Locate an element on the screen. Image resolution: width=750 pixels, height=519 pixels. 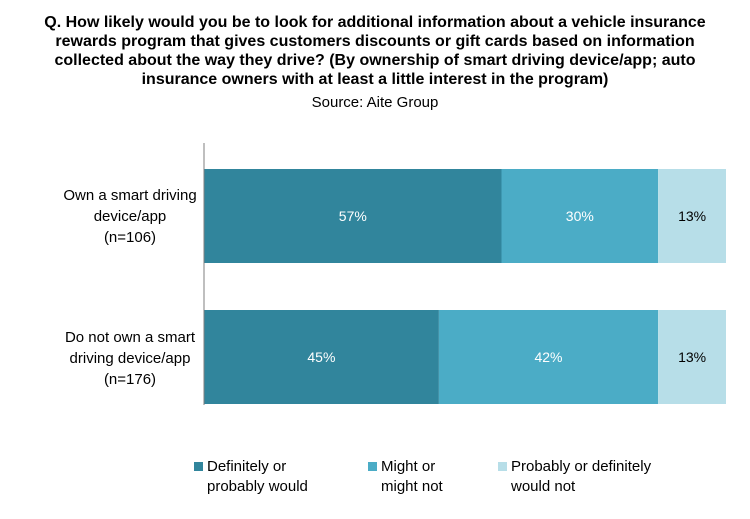
legend-swatch-would-not is located at coordinates (502, 466).